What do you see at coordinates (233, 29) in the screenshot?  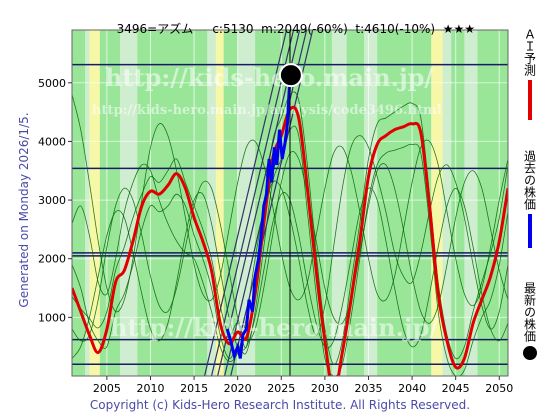 I see `current-price: c:5130` at bounding box center [233, 29].